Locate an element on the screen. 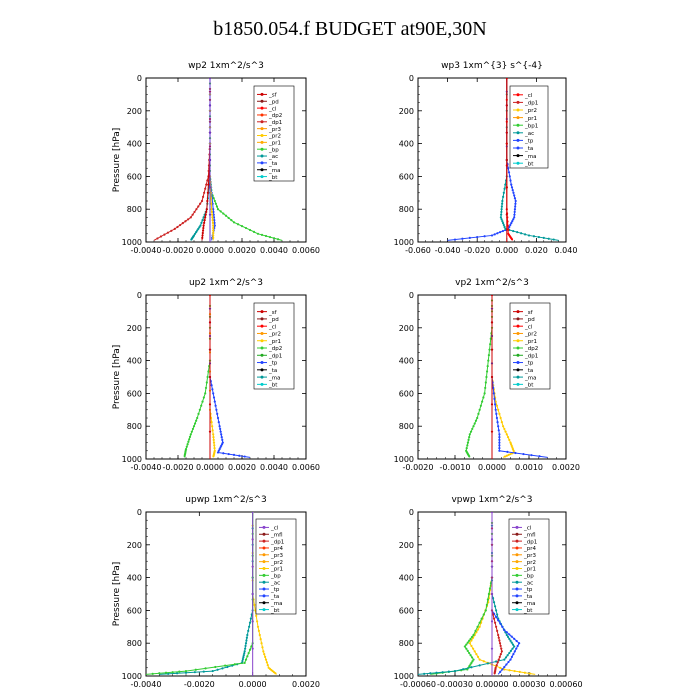 This screenshot has width=700, height=700. series-line-bp is located at coordinates (200, 593).